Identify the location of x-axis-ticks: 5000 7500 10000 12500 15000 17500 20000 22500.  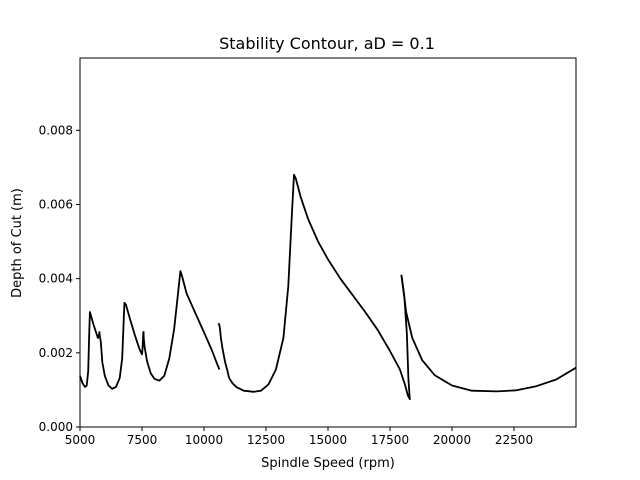
(299, 437).